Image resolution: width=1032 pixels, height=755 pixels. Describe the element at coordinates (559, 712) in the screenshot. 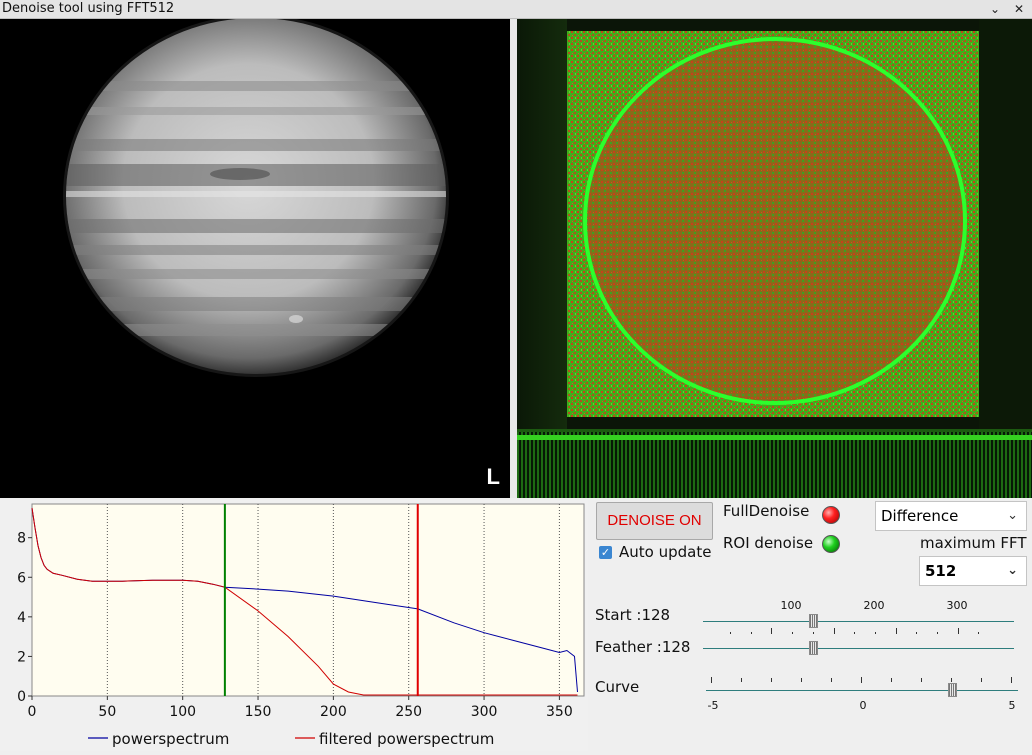

I see `x-tick-label: 350` at that location.